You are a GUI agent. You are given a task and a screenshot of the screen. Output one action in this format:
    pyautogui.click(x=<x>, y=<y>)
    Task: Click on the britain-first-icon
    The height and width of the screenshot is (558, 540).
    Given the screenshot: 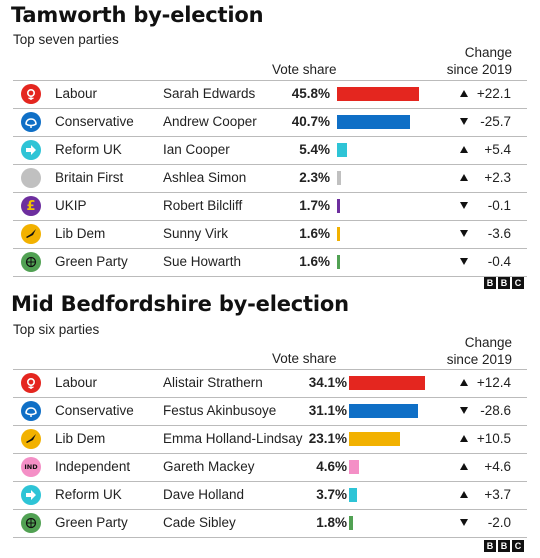 What is the action you would take?
    pyautogui.click(x=31, y=178)
    